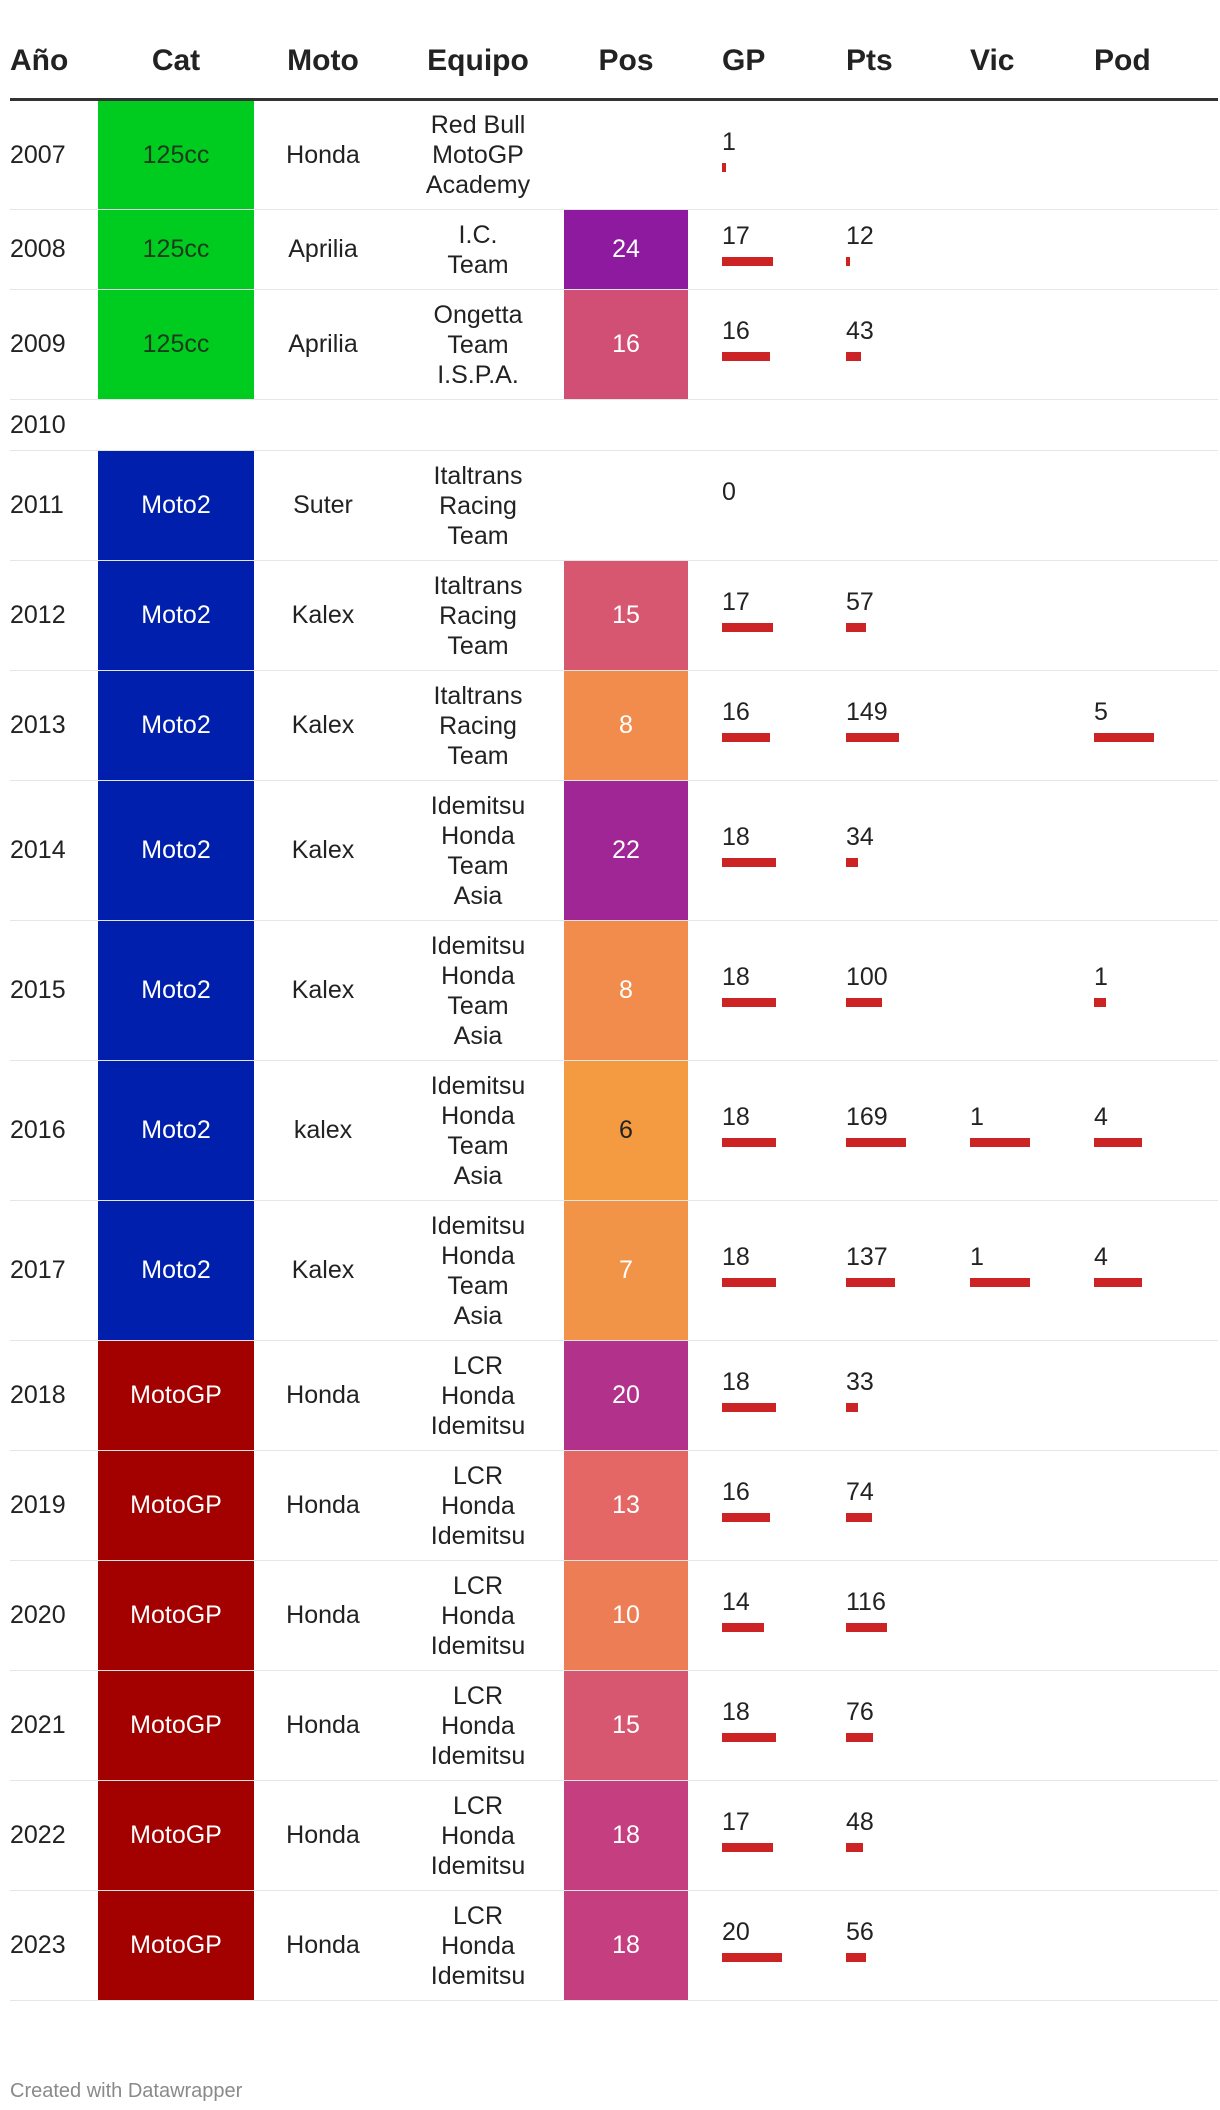 This screenshot has height=2110, width=1220. I want to click on cell-points: 57, so click(874, 615).